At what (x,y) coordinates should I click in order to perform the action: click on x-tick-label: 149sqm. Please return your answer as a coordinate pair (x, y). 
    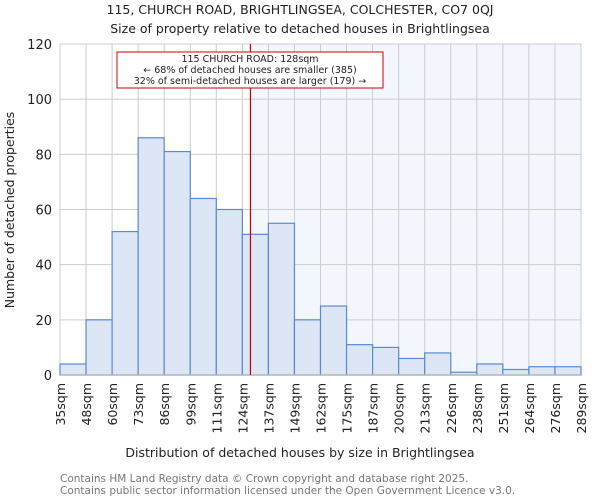
    Looking at the image, I should click on (294, 408).